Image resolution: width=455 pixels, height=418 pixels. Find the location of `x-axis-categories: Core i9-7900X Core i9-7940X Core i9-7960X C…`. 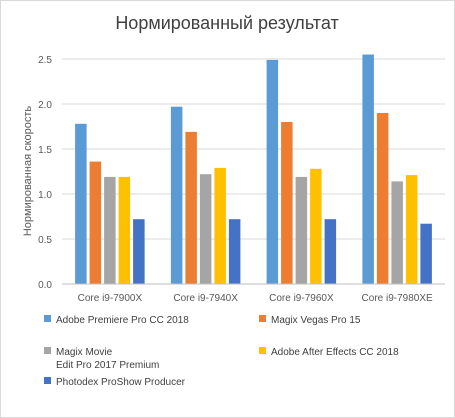

x-axis-categories: Core i9-7900X Core i9-7940X Core i9-7960X C… is located at coordinates (255, 298).